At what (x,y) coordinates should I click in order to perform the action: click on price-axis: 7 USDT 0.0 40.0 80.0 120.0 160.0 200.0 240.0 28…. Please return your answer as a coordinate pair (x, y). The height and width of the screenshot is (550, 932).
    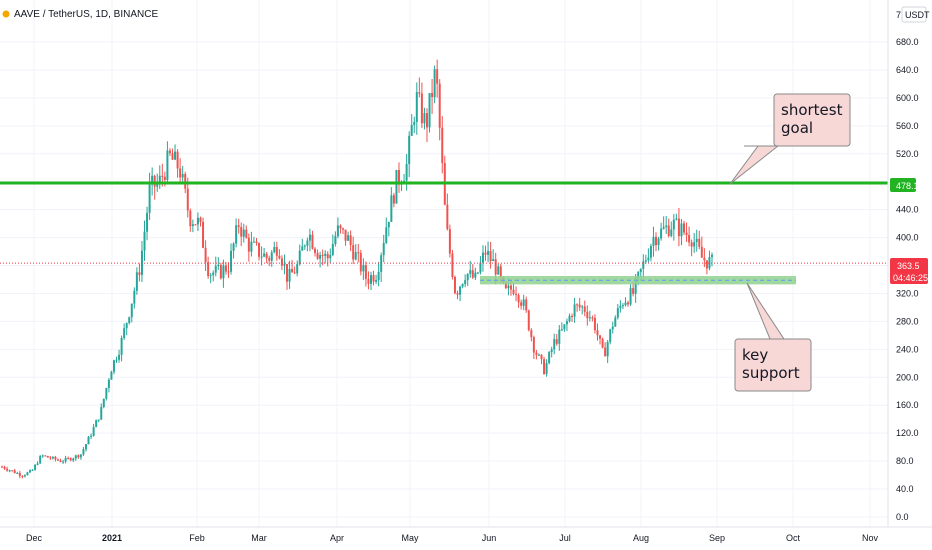
    Looking at the image, I should click on (908, 263).